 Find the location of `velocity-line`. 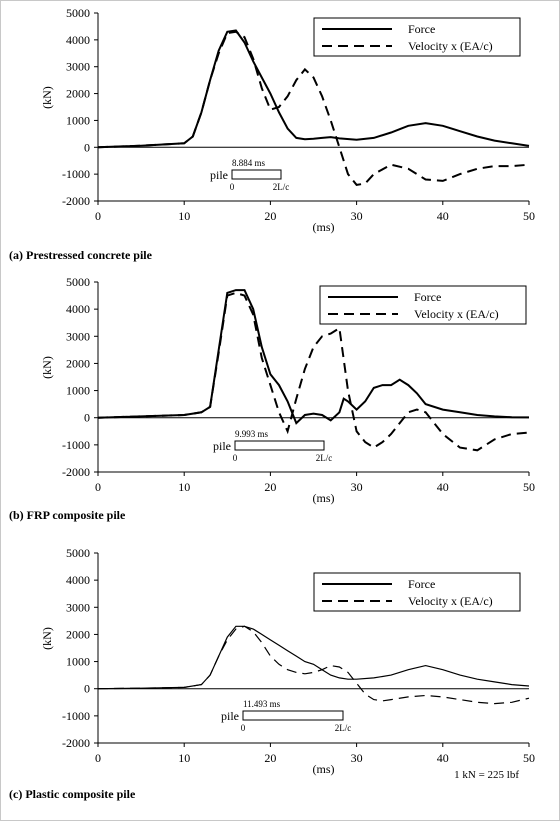

velocity-line is located at coordinates (313, 665).